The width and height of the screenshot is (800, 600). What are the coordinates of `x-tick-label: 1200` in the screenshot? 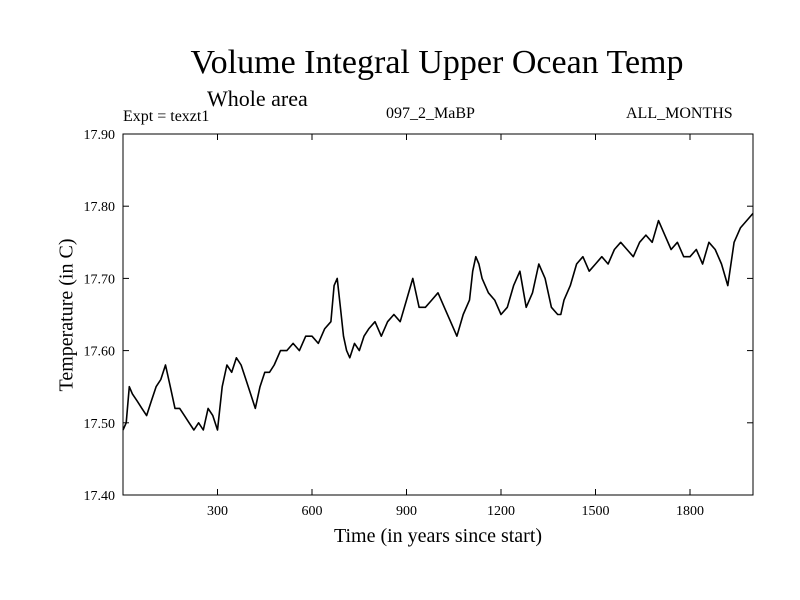 It's located at (501, 511).